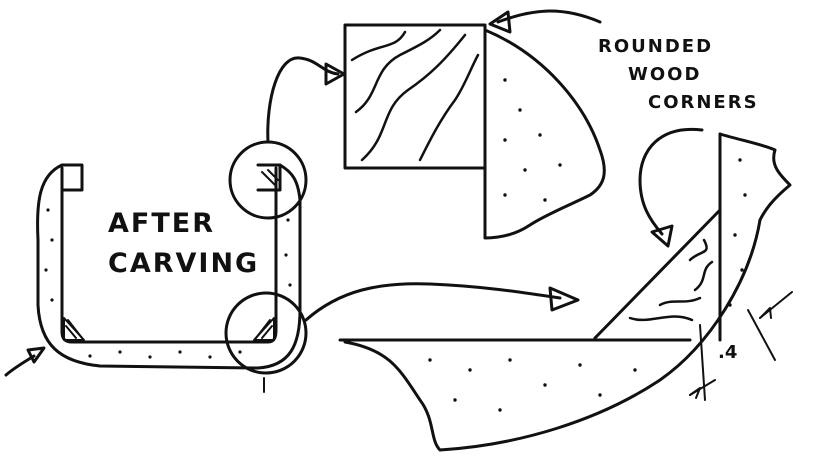 The image size is (825, 467). What do you see at coordinates (25, 361) in the screenshot?
I see `pointer-arrow-left` at bounding box center [25, 361].